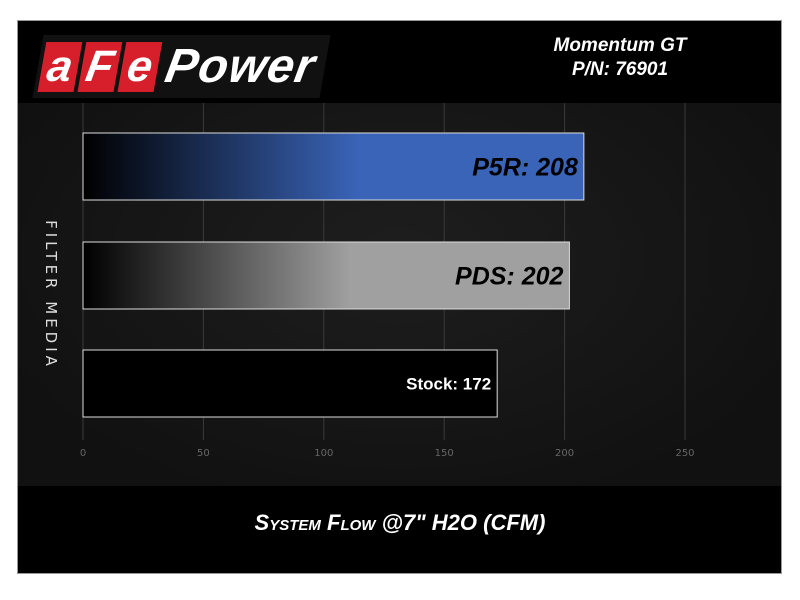 The height and width of the screenshot is (600, 800). What do you see at coordinates (620, 45) in the screenshot?
I see `model-name: Momentum GT` at bounding box center [620, 45].